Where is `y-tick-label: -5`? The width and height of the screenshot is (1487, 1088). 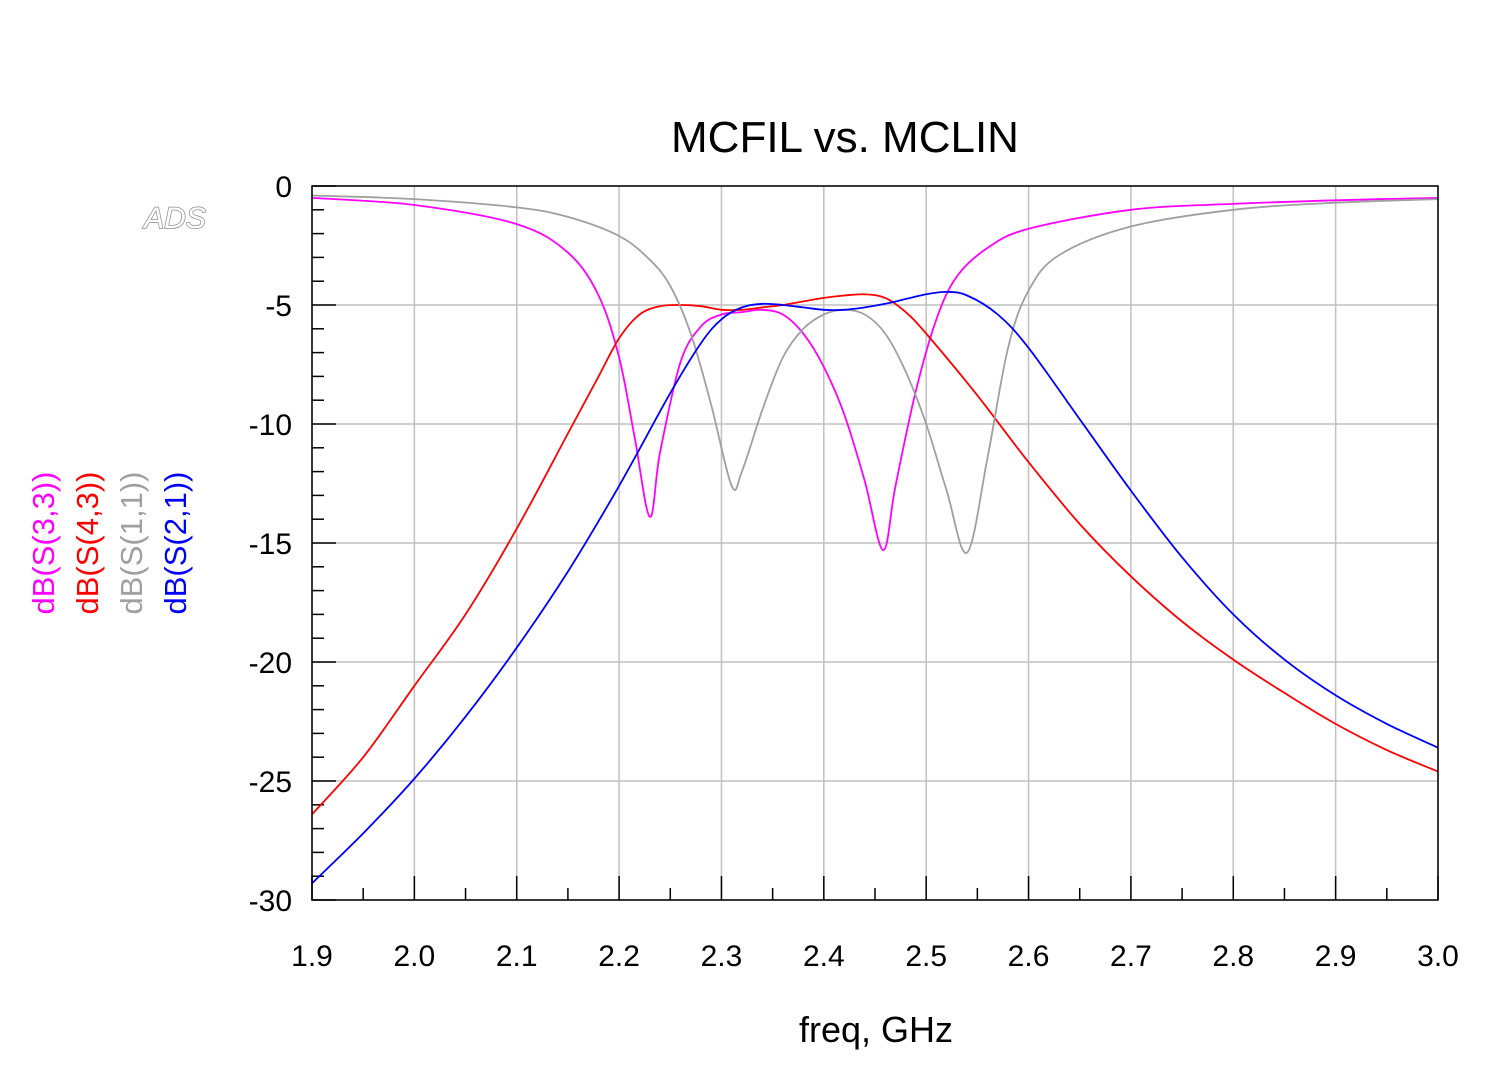 y-tick-label: -5 is located at coordinates (278, 306).